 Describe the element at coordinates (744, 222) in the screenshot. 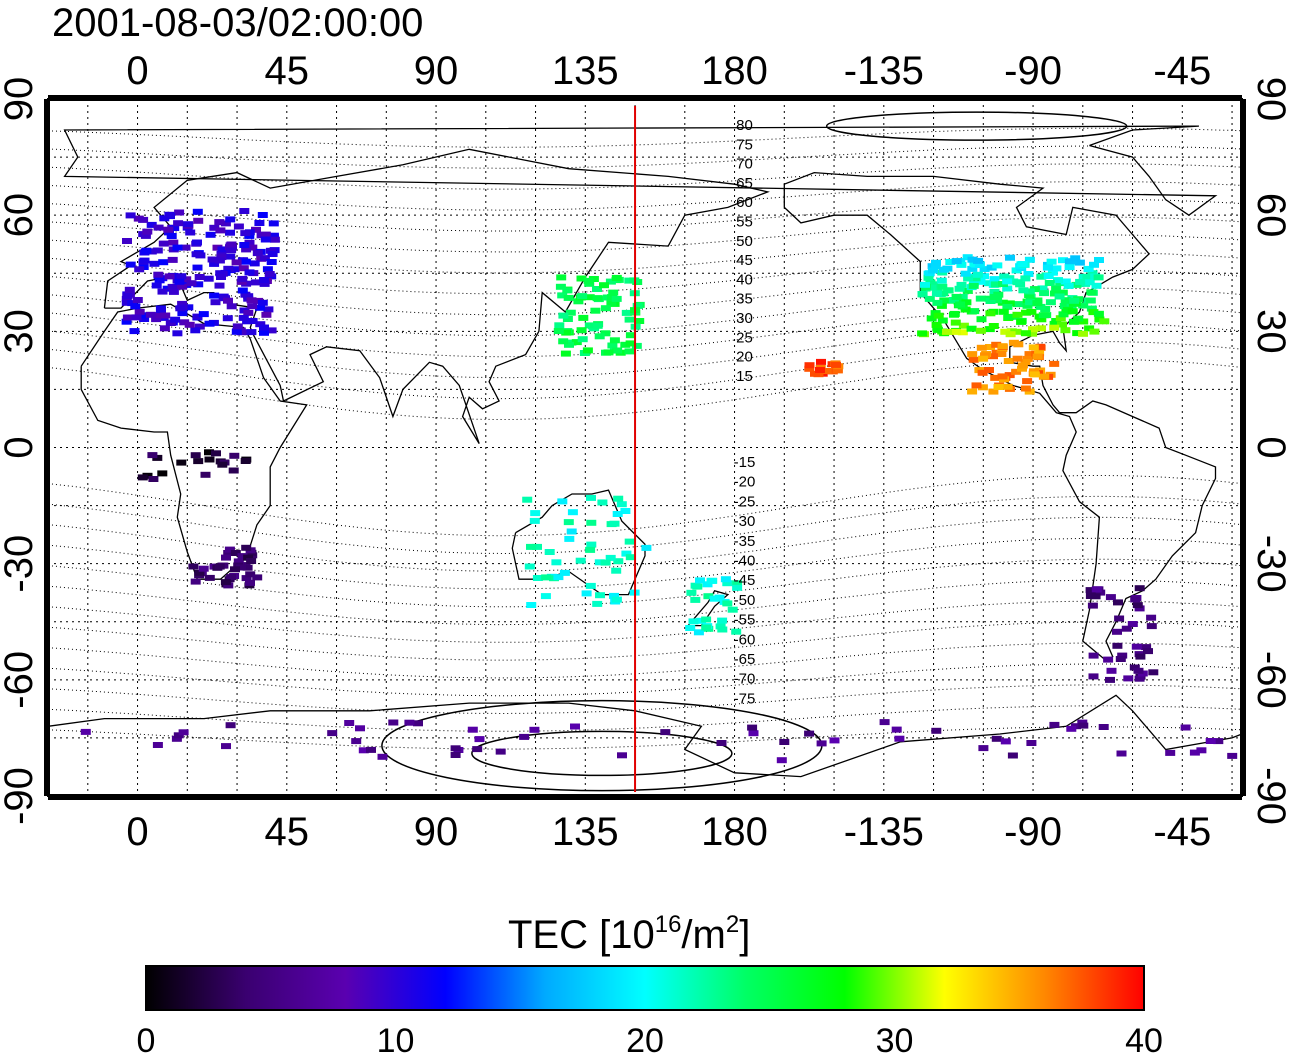

I see `maglat-label: 55` at that location.